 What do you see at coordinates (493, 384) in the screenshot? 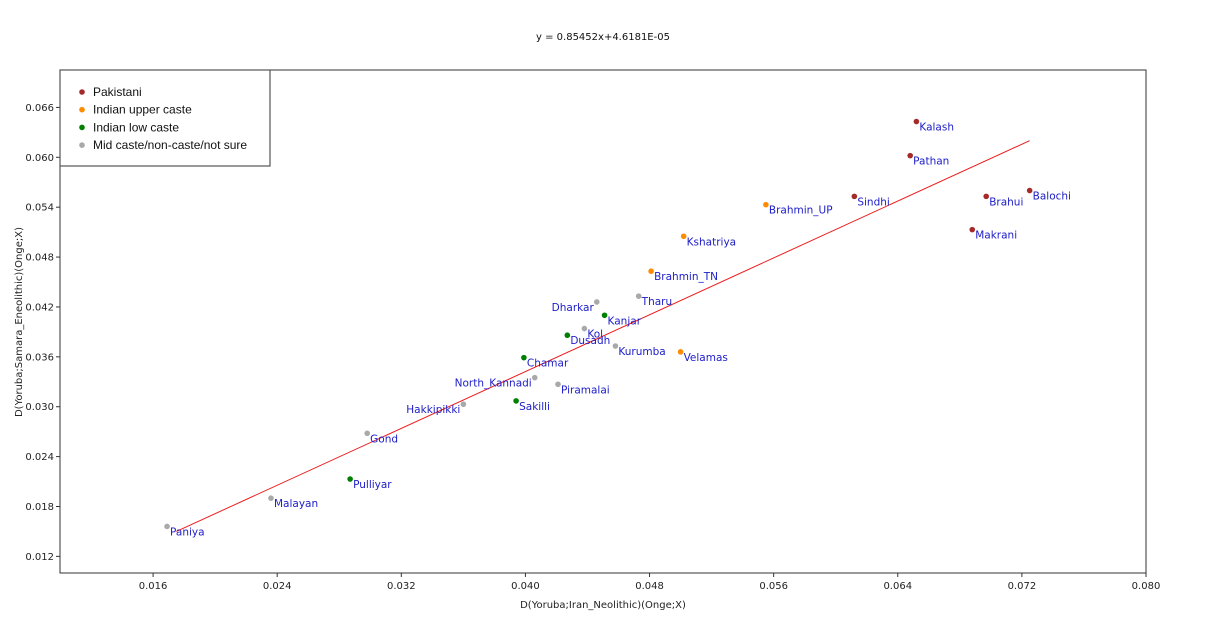
I see `point-label-north-kannadi: North_Kannadi` at bounding box center [493, 384].